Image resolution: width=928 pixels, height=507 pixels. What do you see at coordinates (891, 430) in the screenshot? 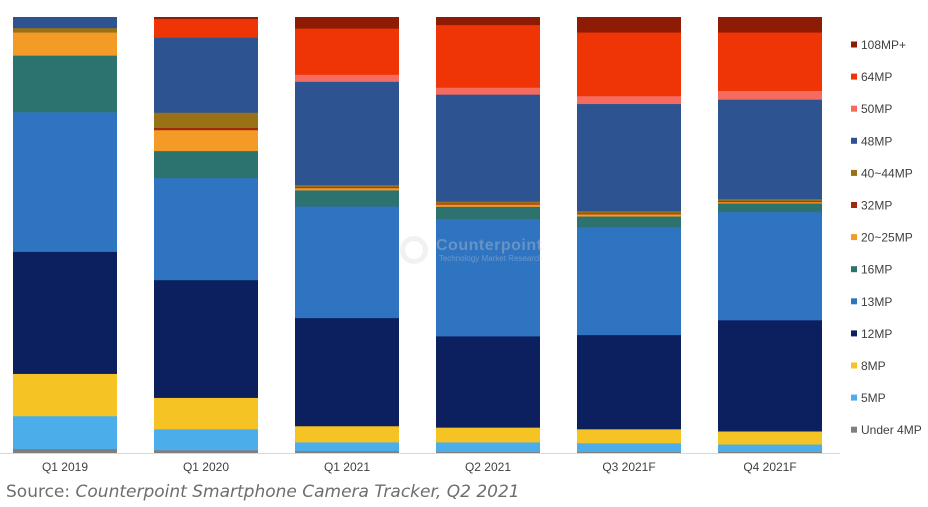
I see `legend-label: Under 4MP` at bounding box center [891, 430].